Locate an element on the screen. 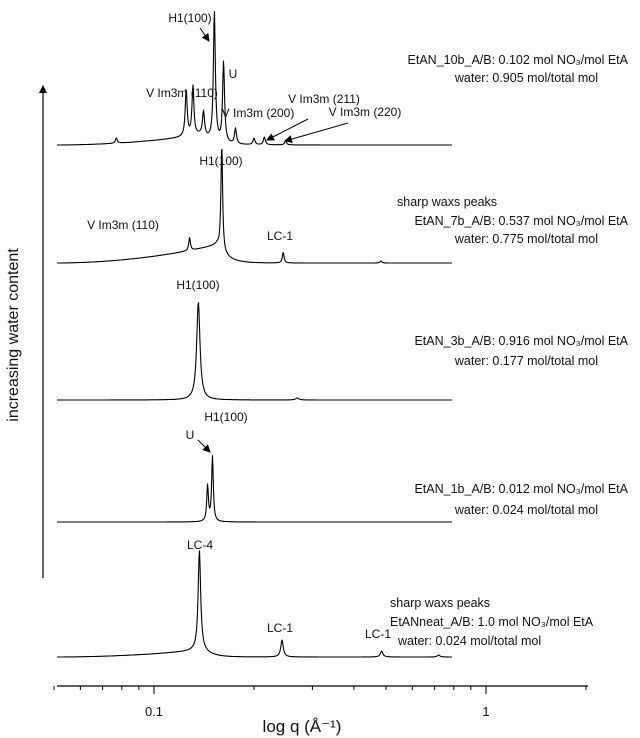 The width and height of the screenshot is (640, 738). s0-annotation-v200: V Im3m (200) is located at coordinates (258, 113).